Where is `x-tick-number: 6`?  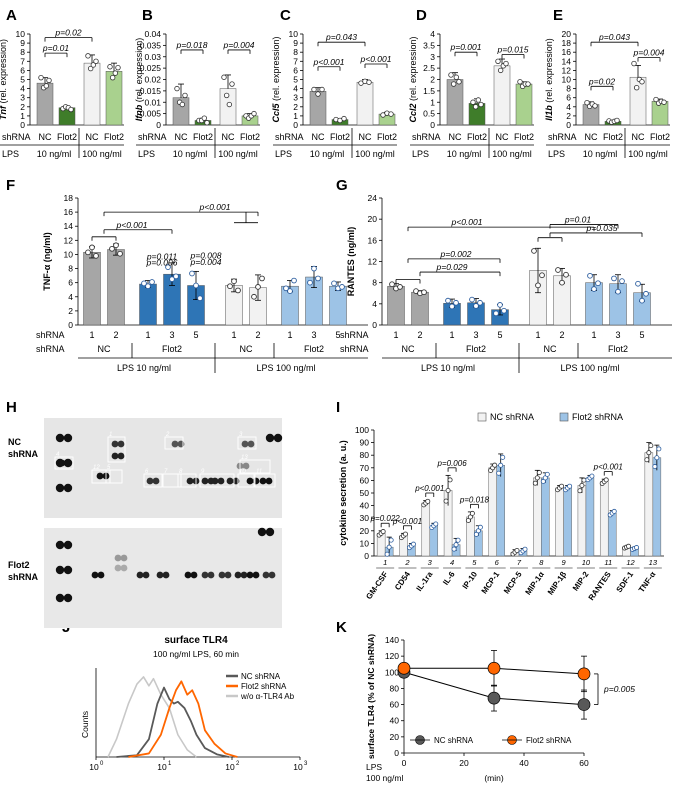
x-tick-number: 6 is located at coordinates (497, 562).